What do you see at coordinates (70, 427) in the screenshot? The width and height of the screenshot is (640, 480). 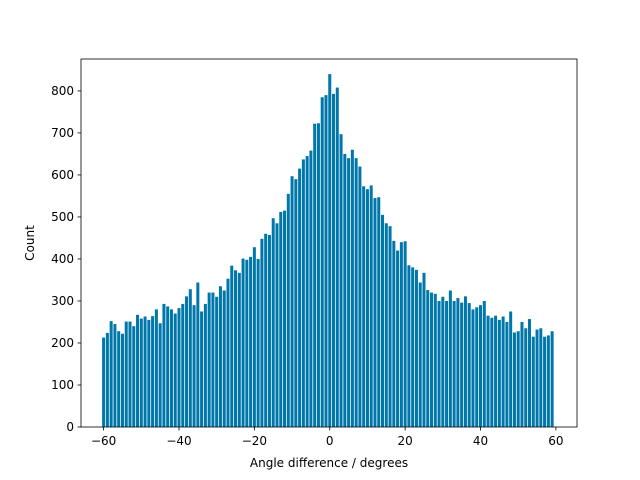 I see `y-tick-label: 0` at bounding box center [70, 427].